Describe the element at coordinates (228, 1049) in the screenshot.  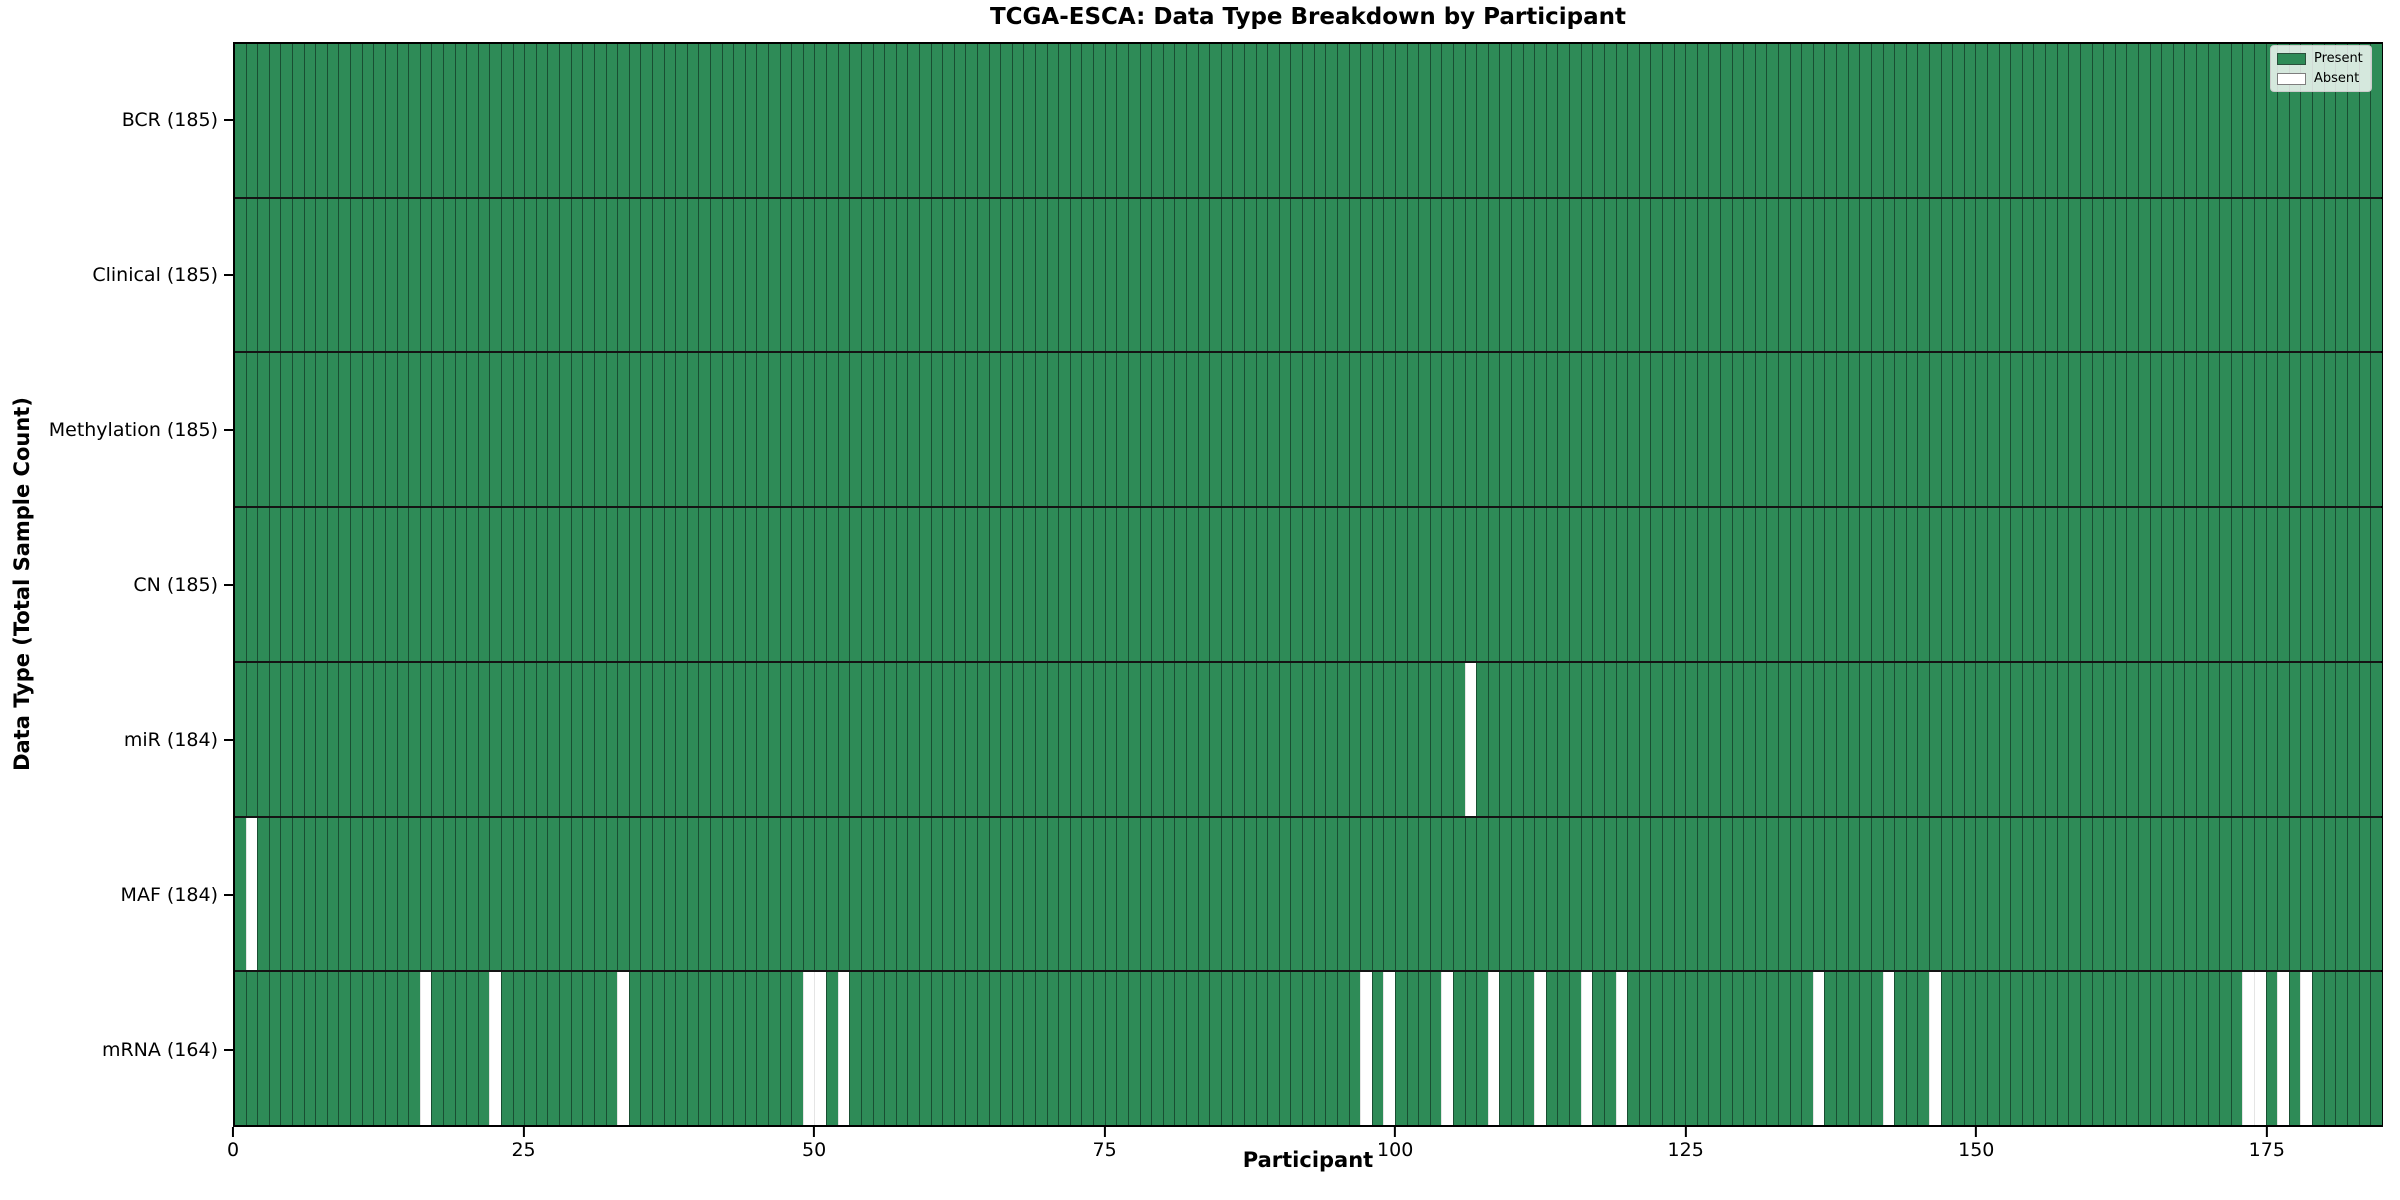
I see `y-tick-mark` at that location.